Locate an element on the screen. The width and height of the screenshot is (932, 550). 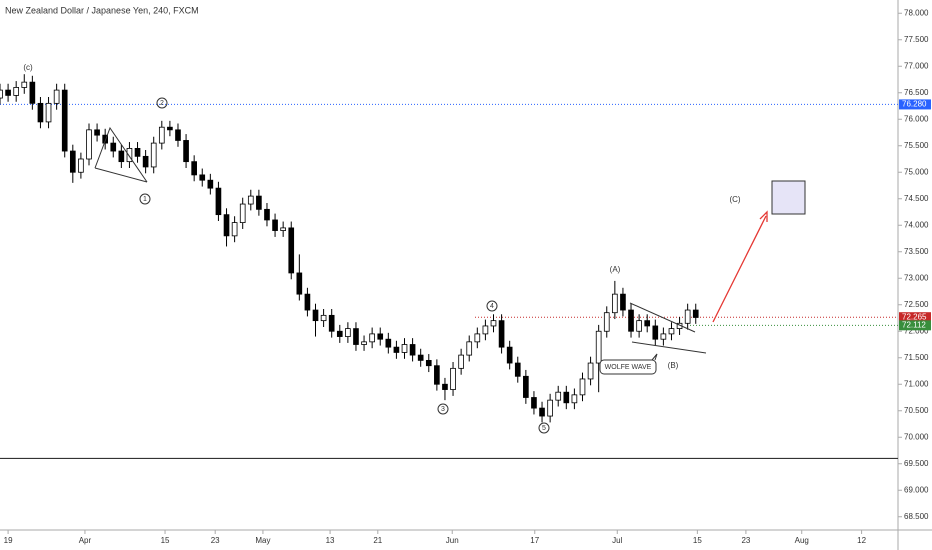
target-arrow is located at coordinates (739, 269).